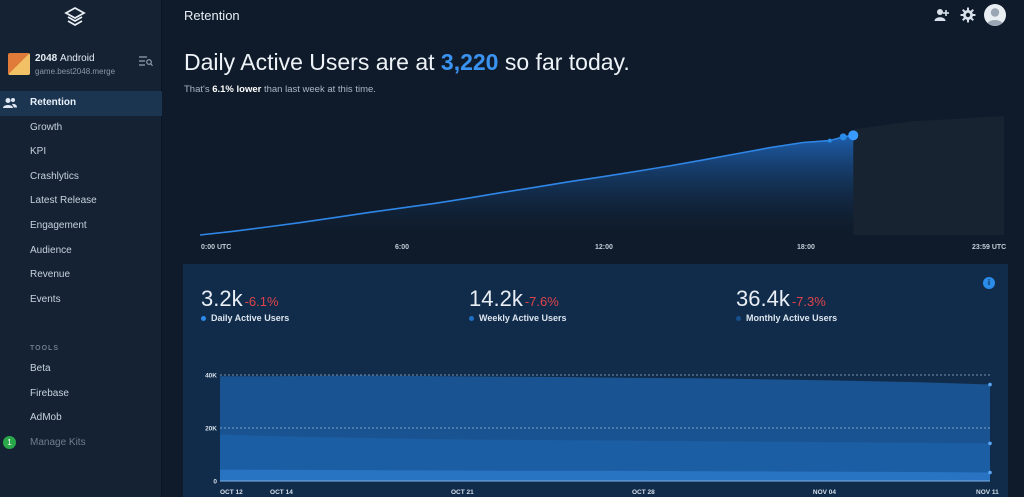 The width and height of the screenshot is (1024, 497). What do you see at coordinates (853, 135) in the screenshot?
I see `dau-current-marker` at bounding box center [853, 135].